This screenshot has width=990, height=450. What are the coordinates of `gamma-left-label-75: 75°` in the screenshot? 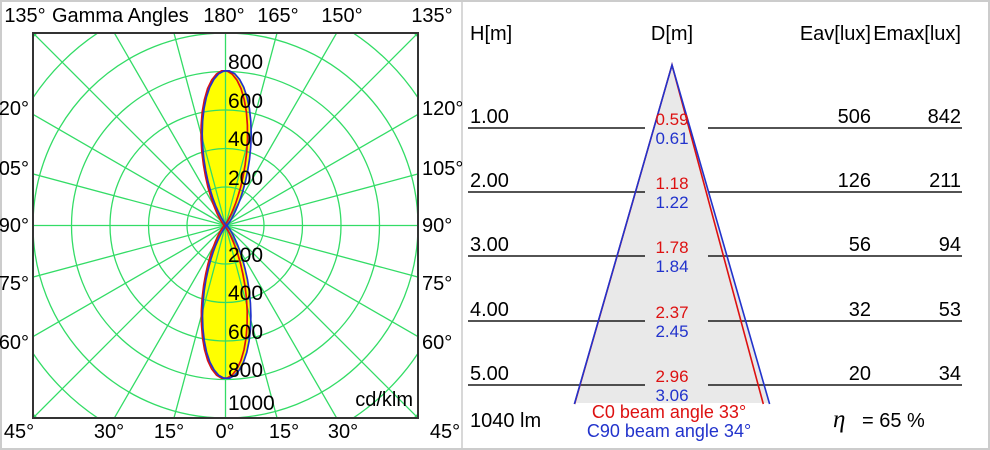 It's located at (14, 284).